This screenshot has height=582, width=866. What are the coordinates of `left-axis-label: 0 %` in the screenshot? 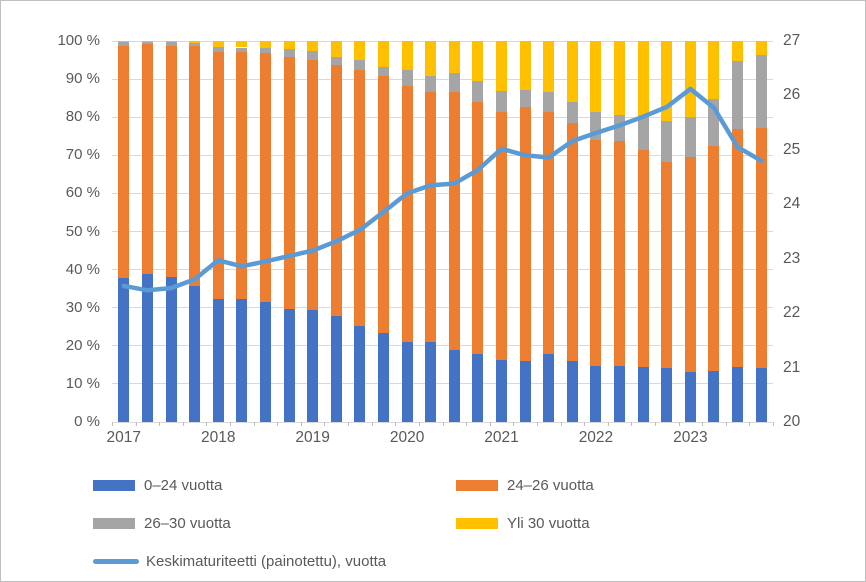 It's located at (87, 421).